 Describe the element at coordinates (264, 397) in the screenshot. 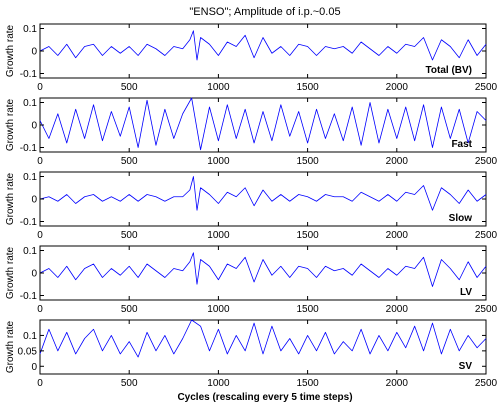

I see `x-axis-label: Cycles (rescaling every 5 time steps)` at that location.